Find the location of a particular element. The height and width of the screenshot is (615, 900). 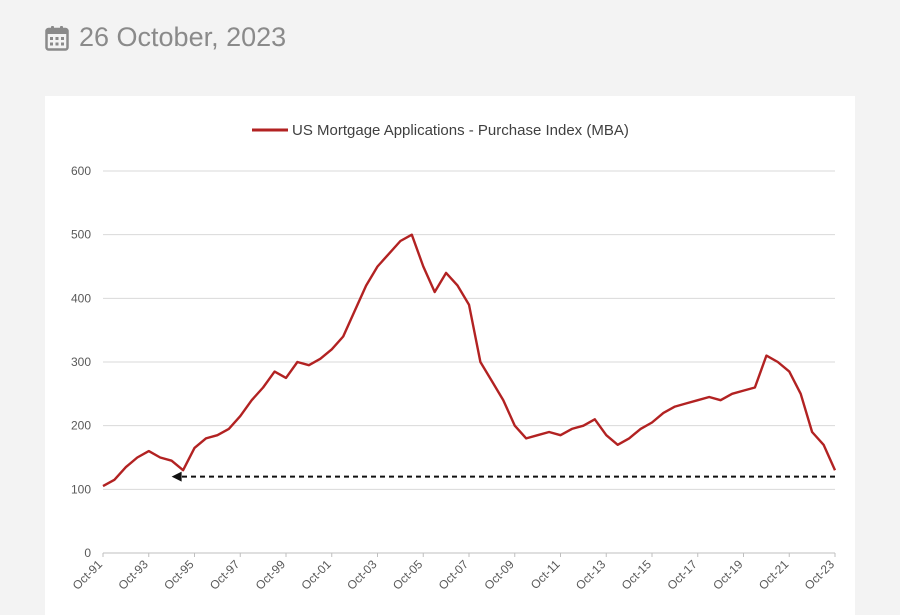

calendar-icon is located at coordinates (57, 38).